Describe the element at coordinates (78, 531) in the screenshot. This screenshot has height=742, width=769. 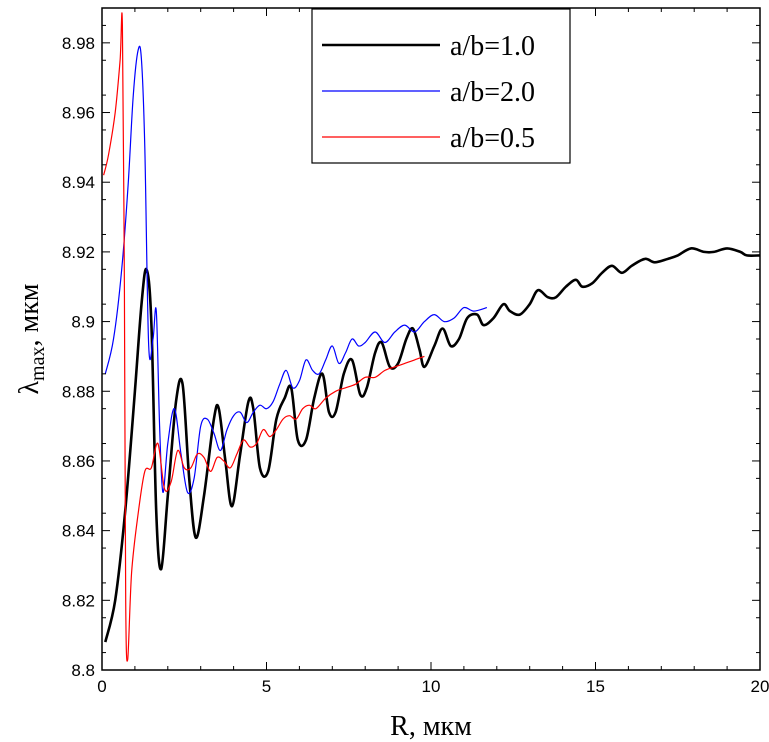
I see `y-tick-label: 8.84` at that location.